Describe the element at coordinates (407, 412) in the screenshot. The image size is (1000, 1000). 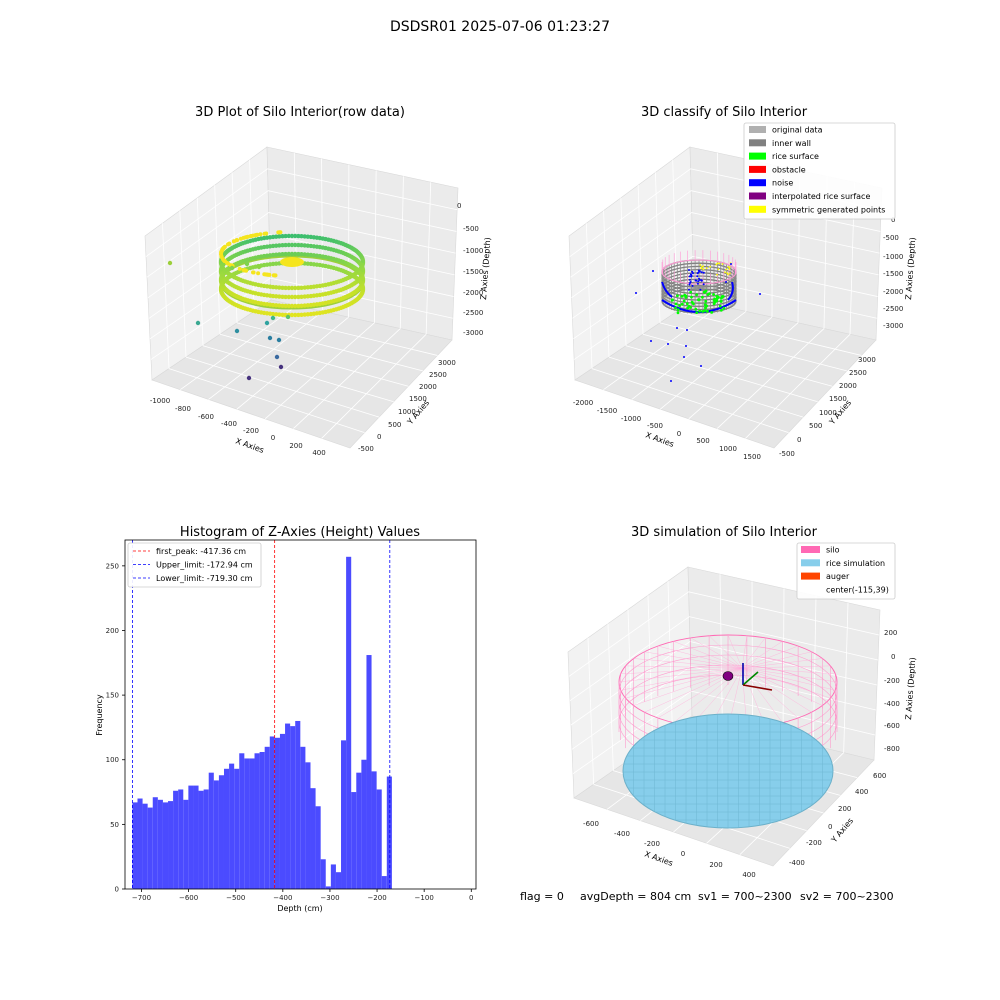
I see `raw-ytick: 1000` at that location.